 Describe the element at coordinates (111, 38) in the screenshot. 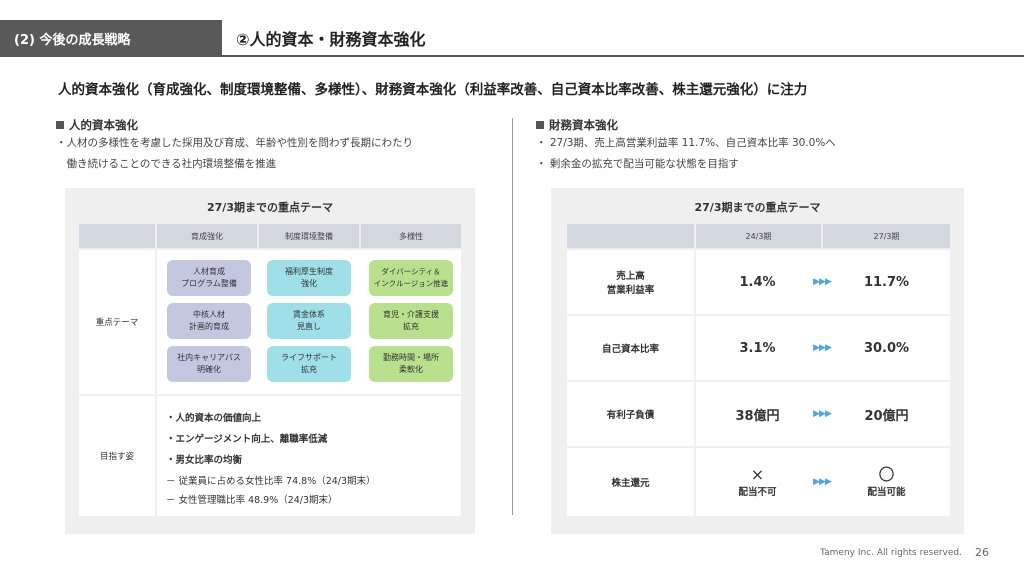

I see `section-tag: (2) 今後の成長戦略` at that location.